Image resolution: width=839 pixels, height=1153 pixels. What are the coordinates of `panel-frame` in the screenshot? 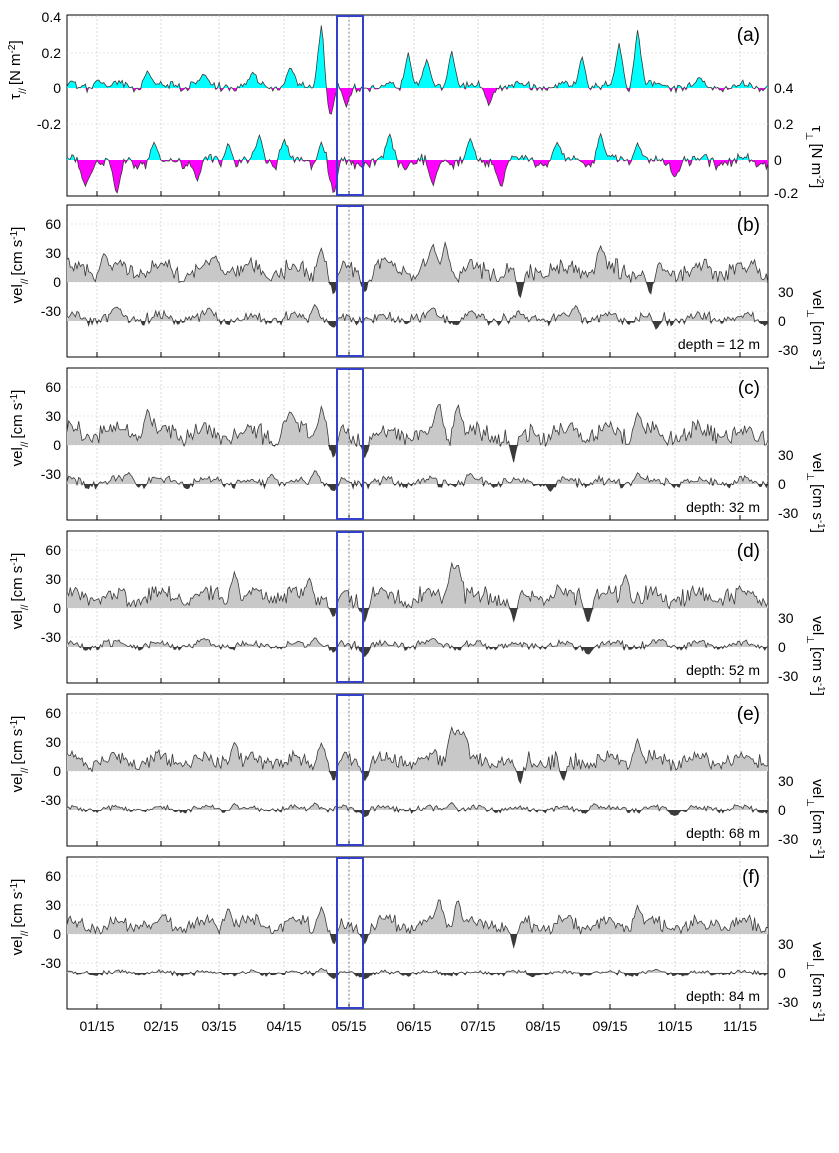 It's located at (417, 105).